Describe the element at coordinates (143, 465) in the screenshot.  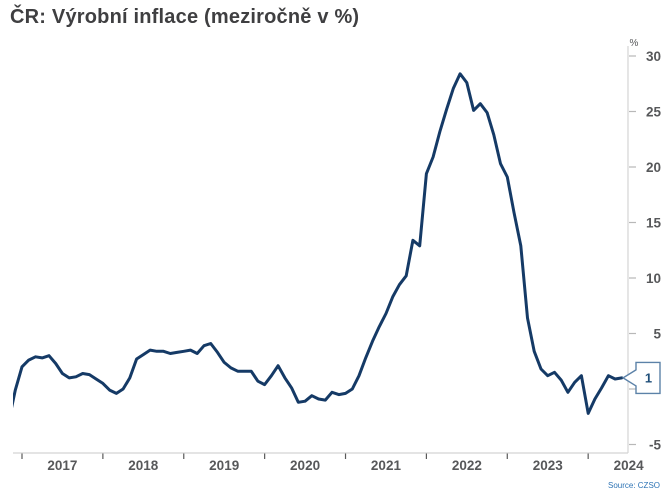
I see `x-tick-label: 2018` at that location.